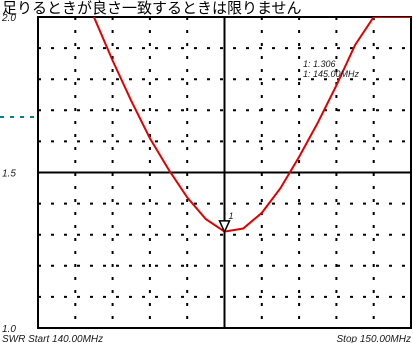 This screenshot has height=343, width=413. What do you see at coordinates (152, 8) in the screenshot?
I see `header-text: 足りるときが良さ一致するときは限りません` at bounding box center [152, 8].